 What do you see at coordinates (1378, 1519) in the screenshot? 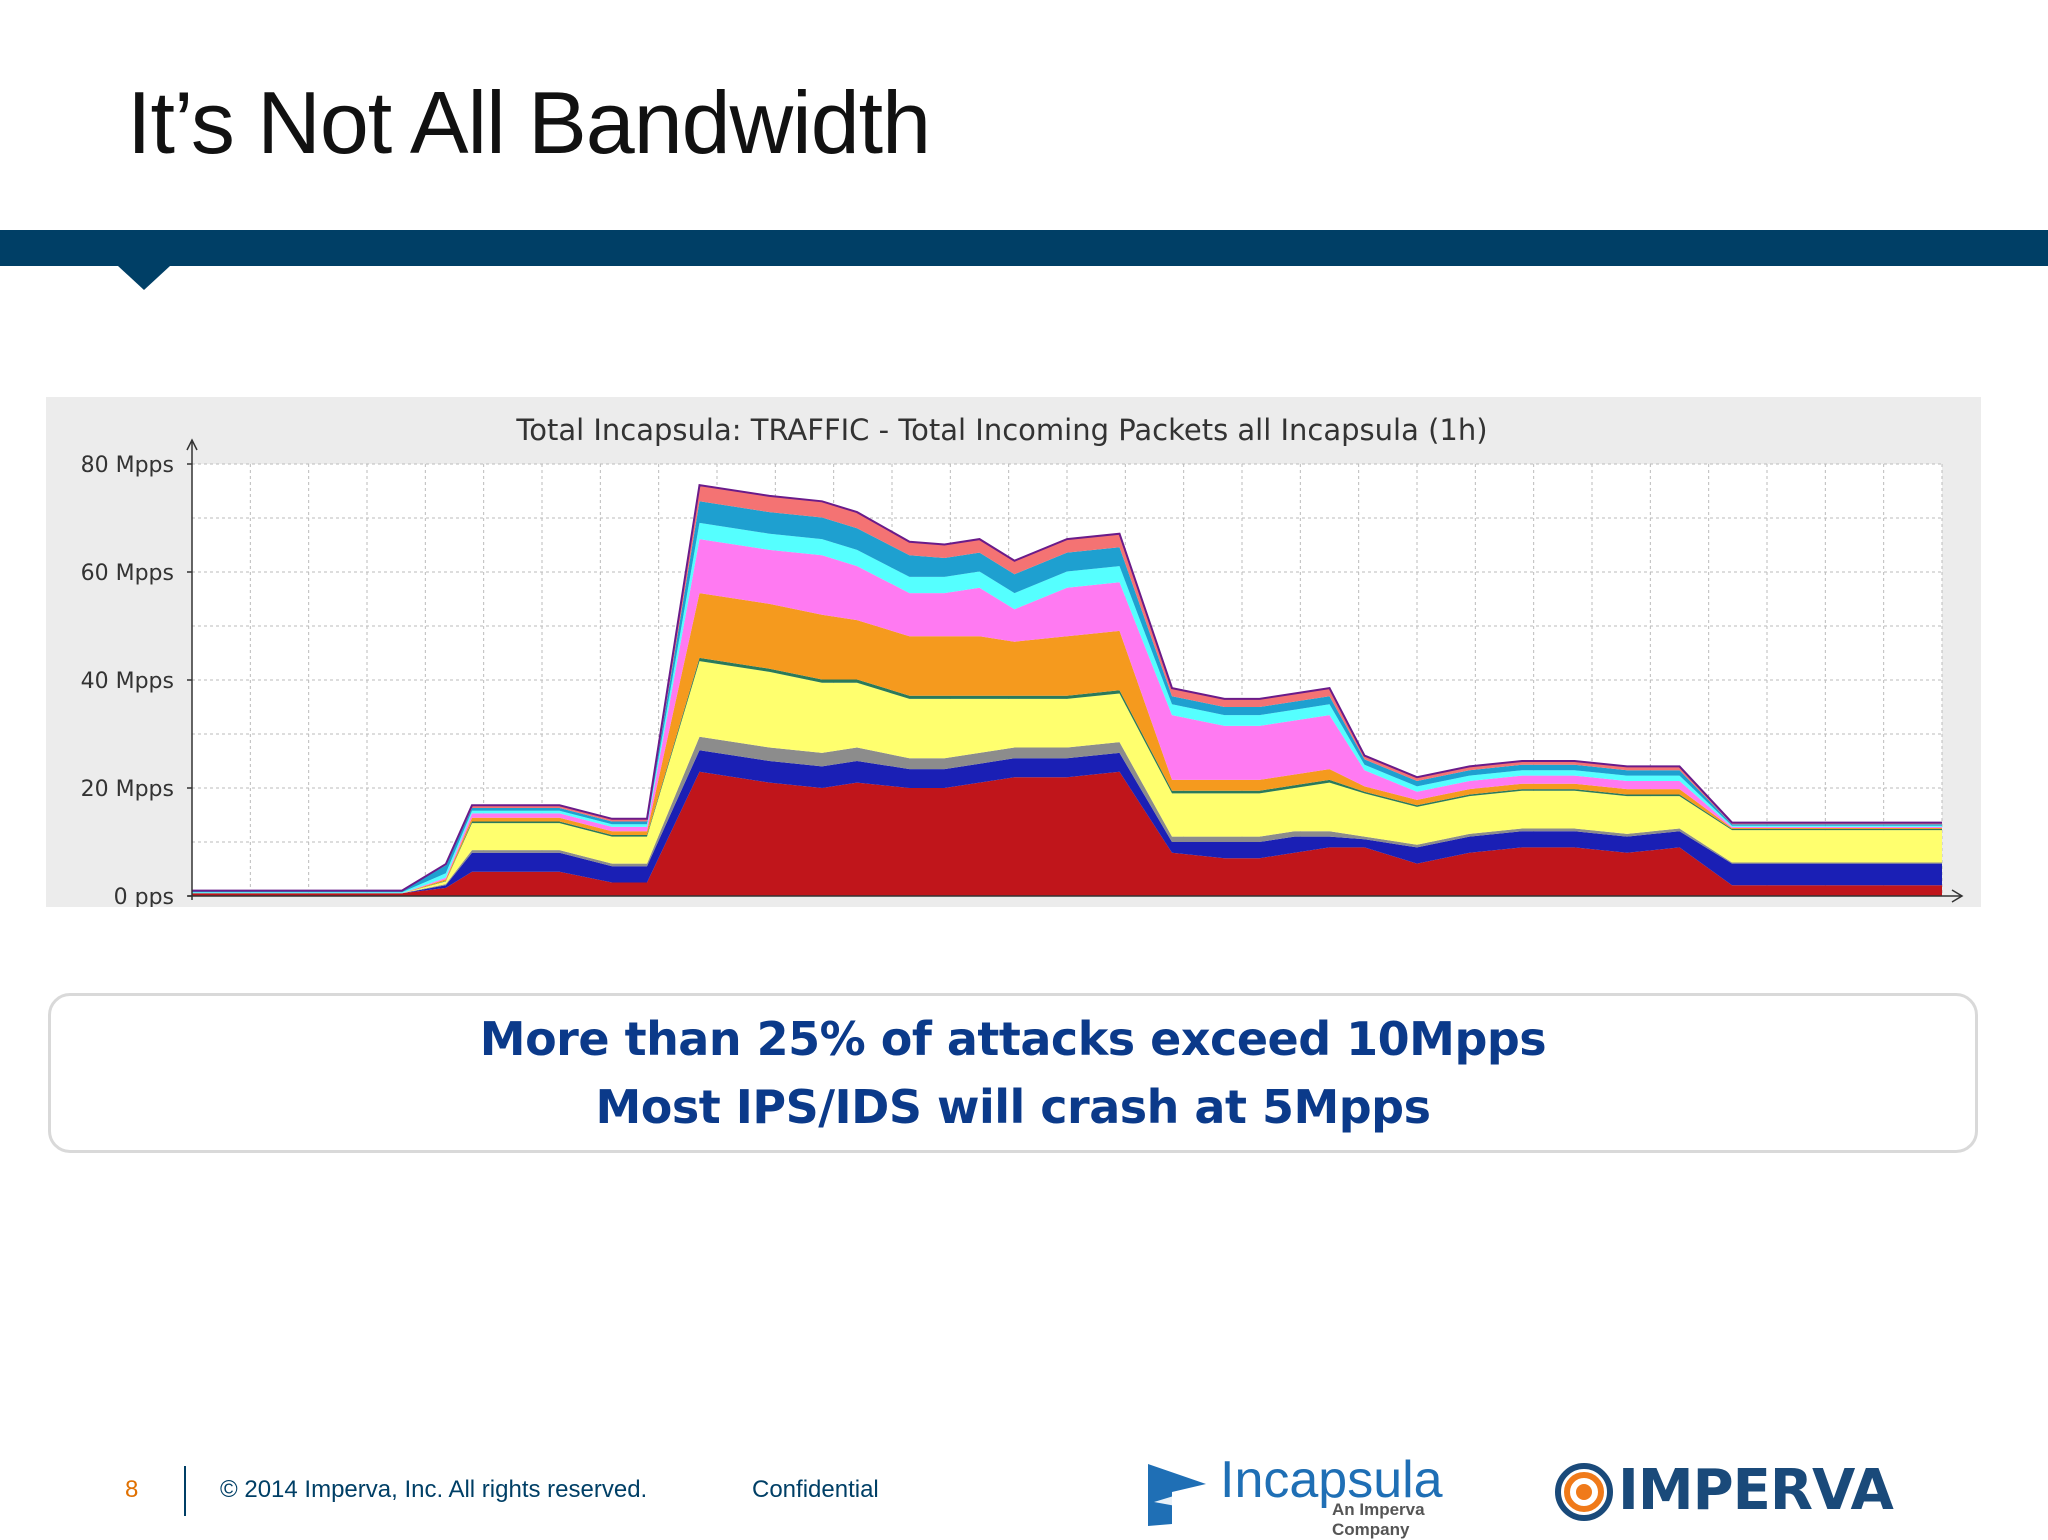
I see `incapsula-tagline: An Imperva Company` at bounding box center [1378, 1519].